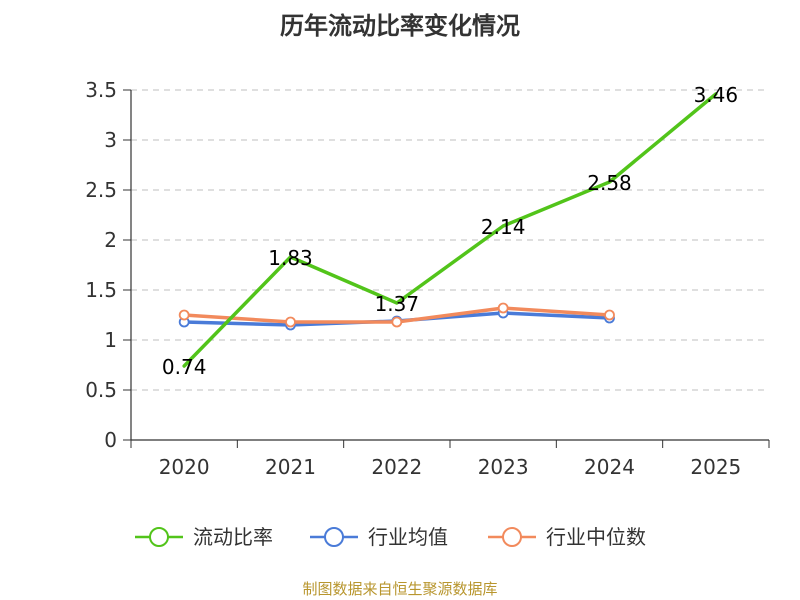  Describe the element at coordinates (101, 290) in the screenshot. I see `y-tick-label: 1.5` at that location.